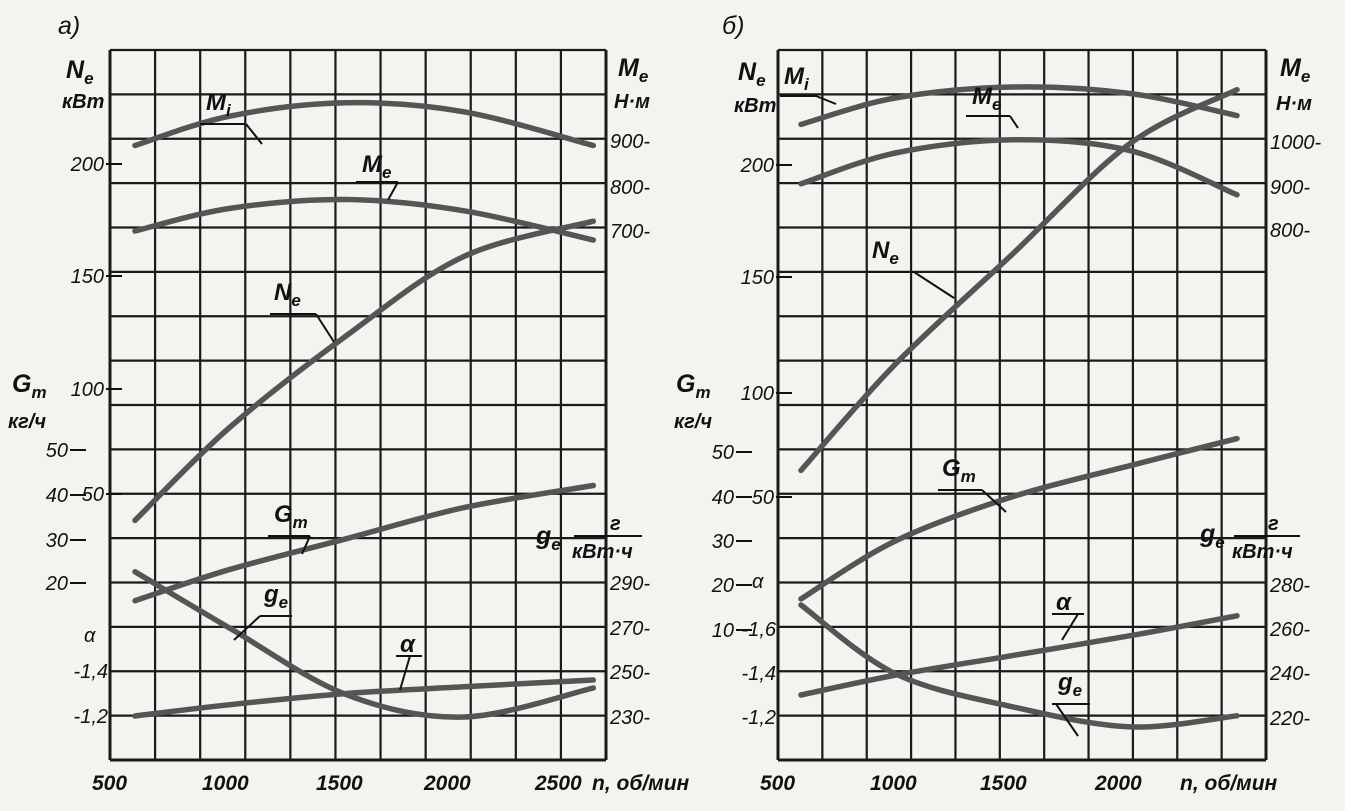 Image resolution: width=1345 pixels, height=811 pixels. What do you see at coordinates (80, 72) in the screenshot?
I see `panel-a-ne-axis-title: Ne` at bounding box center [80, 72].